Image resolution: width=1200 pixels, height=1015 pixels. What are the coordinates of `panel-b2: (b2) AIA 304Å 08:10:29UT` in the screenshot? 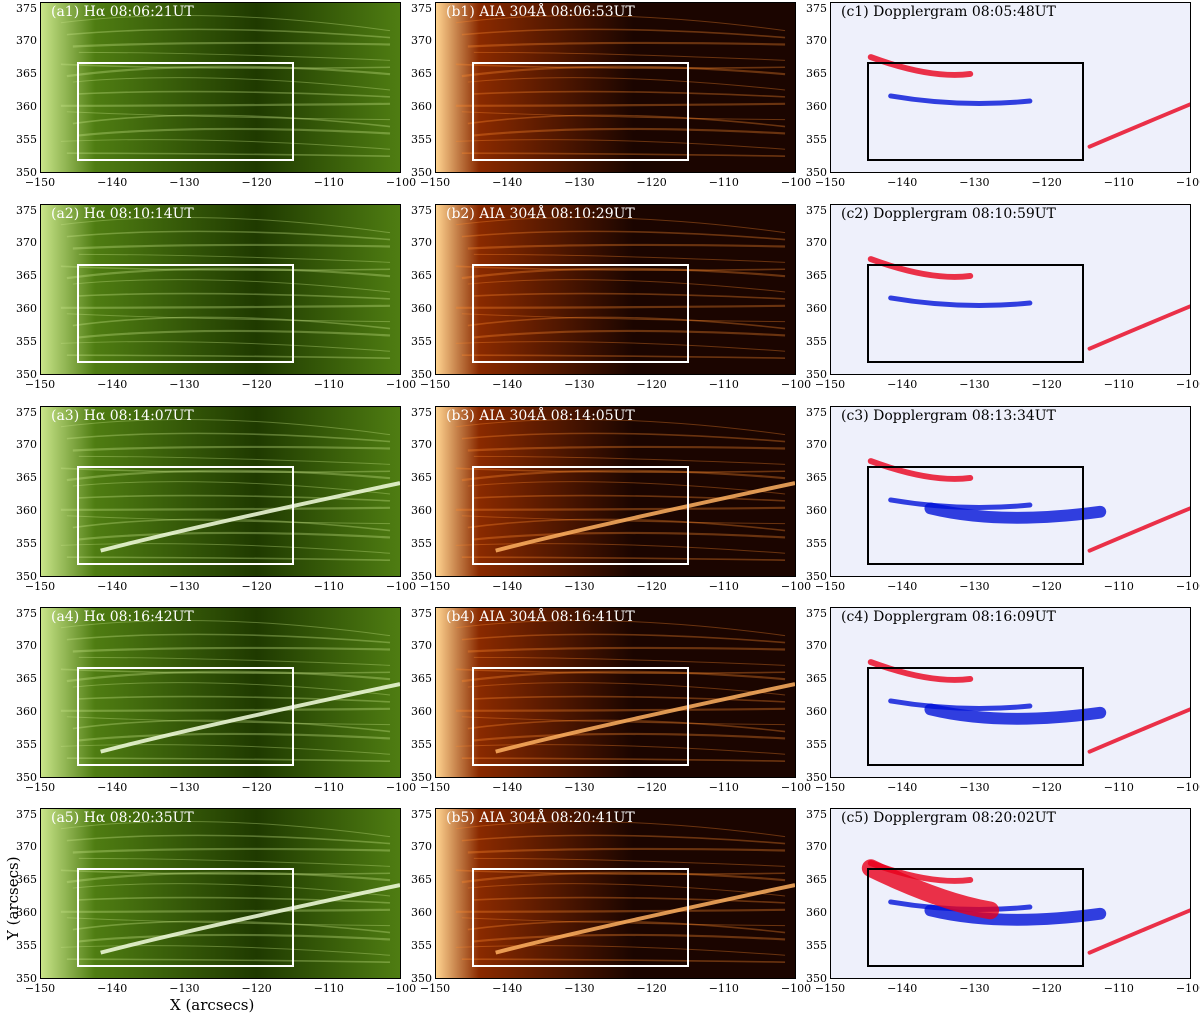 It's located at (615, 289).